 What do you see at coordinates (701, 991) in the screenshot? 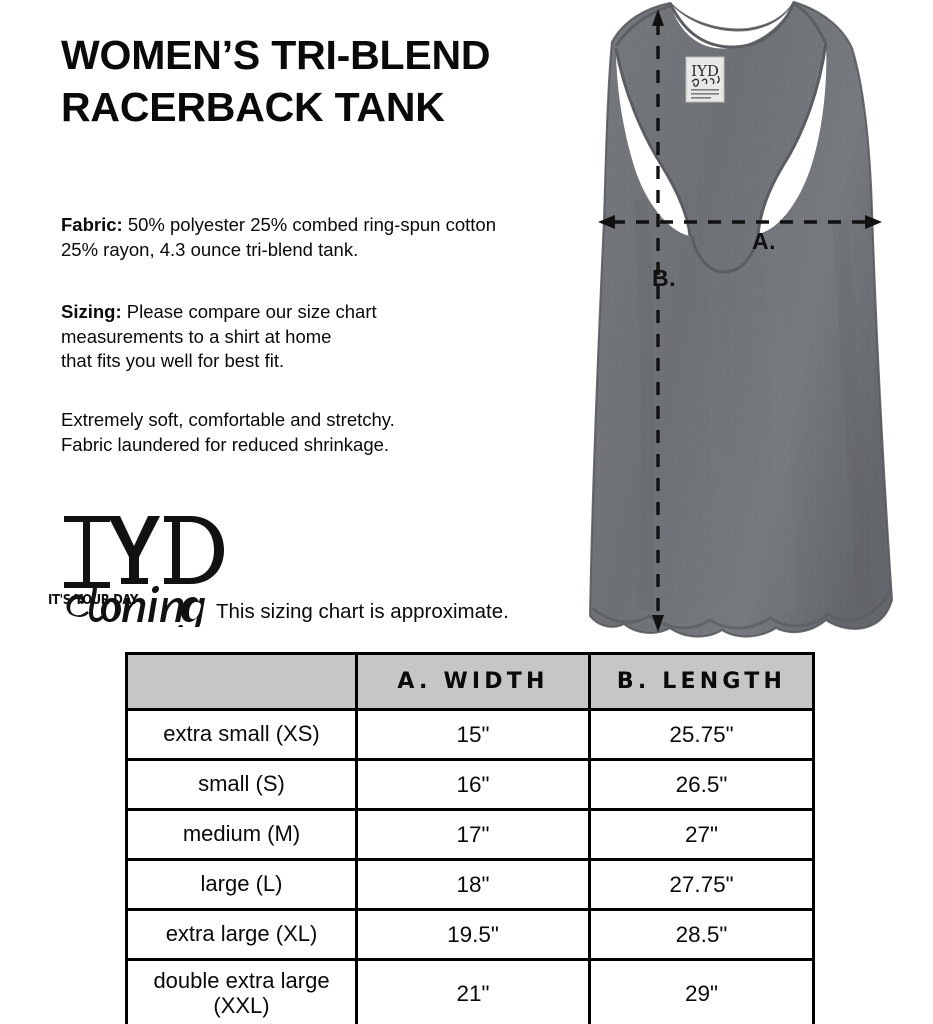
I see `cell-length: 29"` at bounding box center [701, 991].